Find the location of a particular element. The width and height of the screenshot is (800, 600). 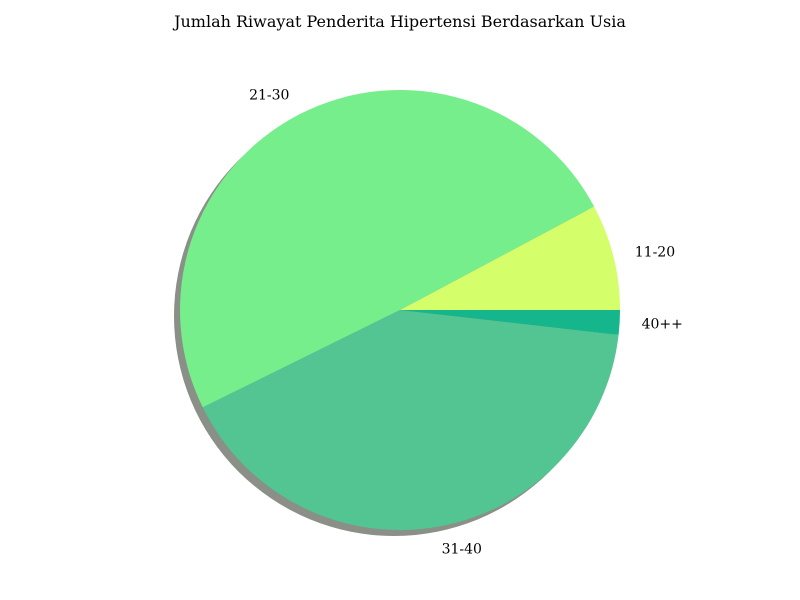

pie-slice-40++ is located at coordinates (510, 322).